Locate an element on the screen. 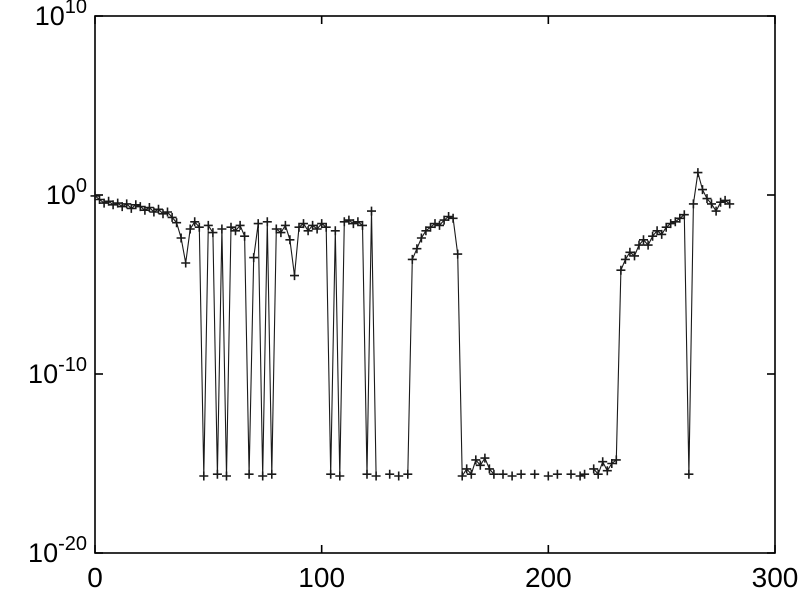 The width and height of the screenshot is (804, 600). y-tick-label: 10-20 is located at coordinates (57, 550).